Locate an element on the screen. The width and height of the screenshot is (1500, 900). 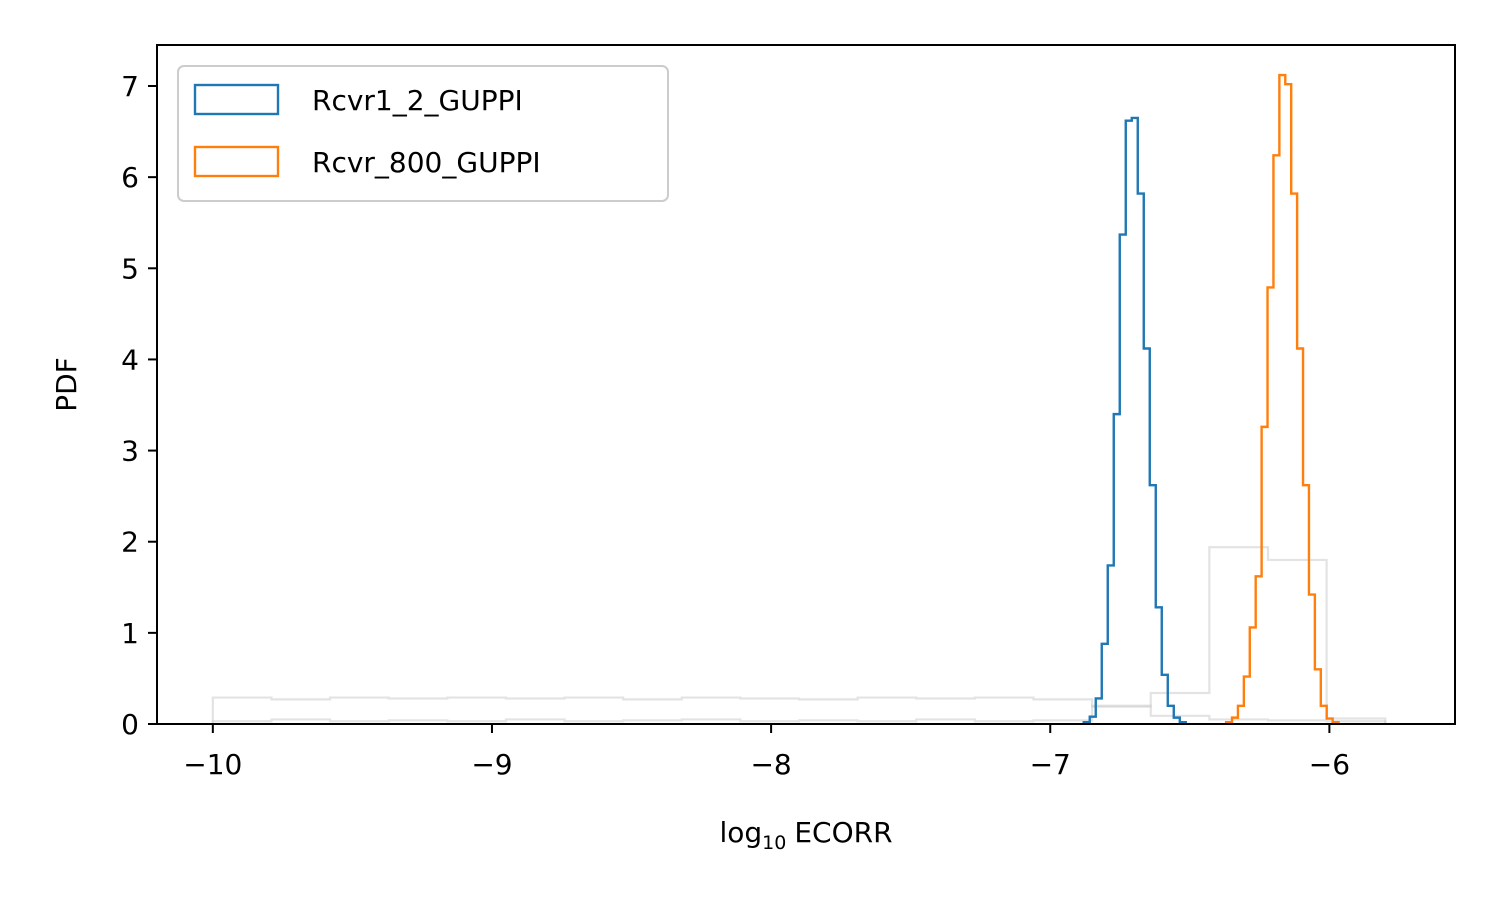
y-tick-label: 1 is located at coordinates (130, 633).